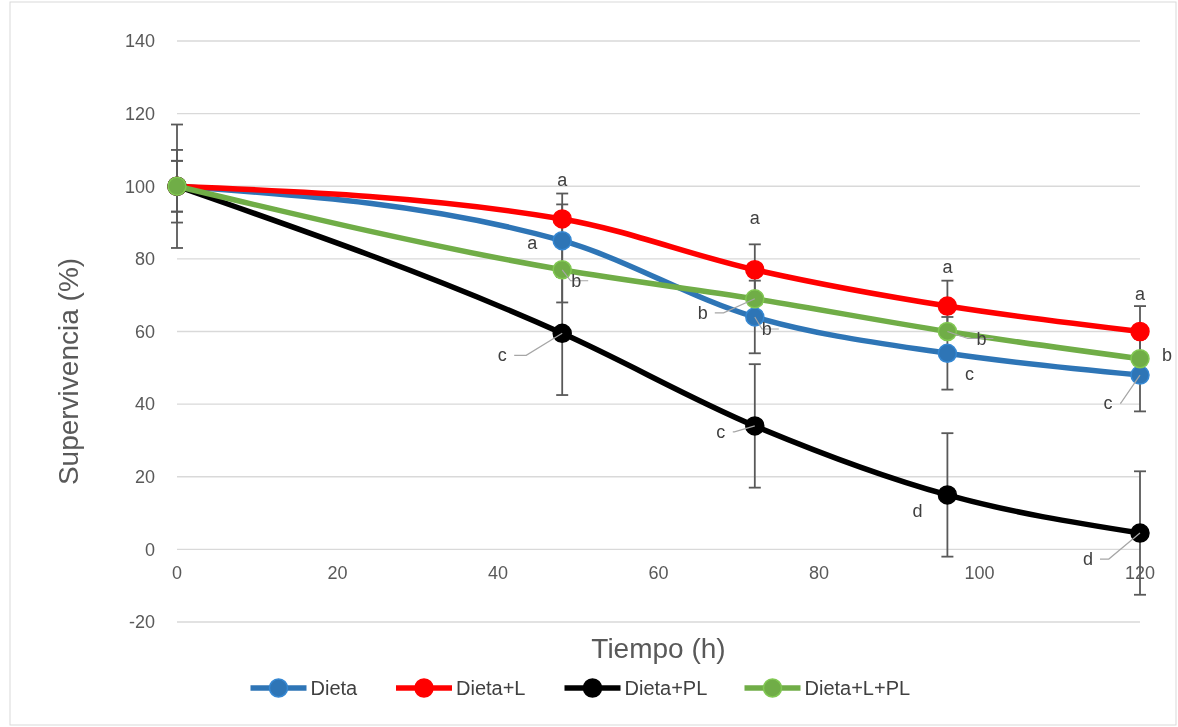  I want to click on x-tick-label: 80, so click(819, 573).